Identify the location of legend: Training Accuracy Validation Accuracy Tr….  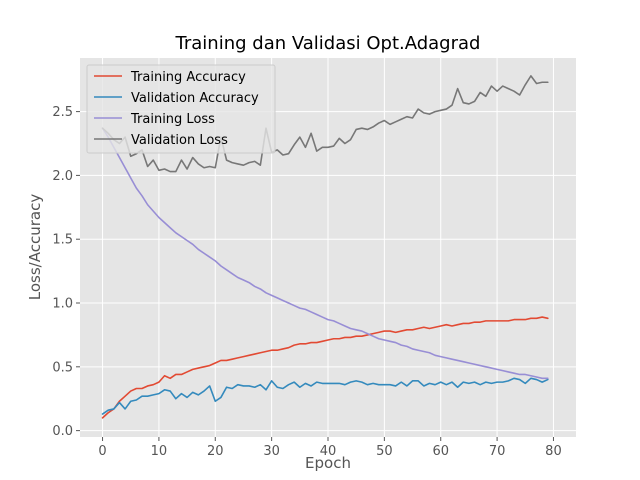
(181, 109).